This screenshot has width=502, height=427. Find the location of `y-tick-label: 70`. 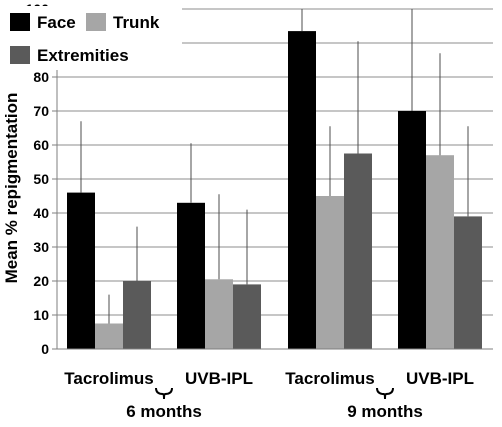

y-tick-label: 70 is located at coordinates (41, 111).